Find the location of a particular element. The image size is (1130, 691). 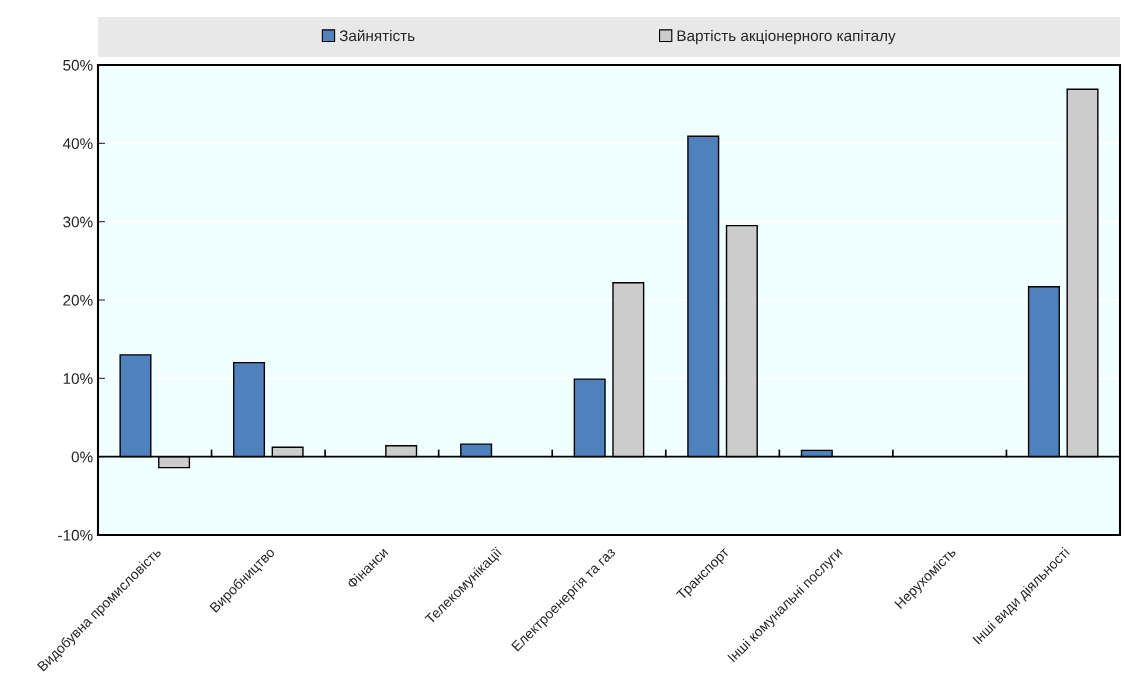

y-tick-label: 0% is located at coordinates (82, 457).